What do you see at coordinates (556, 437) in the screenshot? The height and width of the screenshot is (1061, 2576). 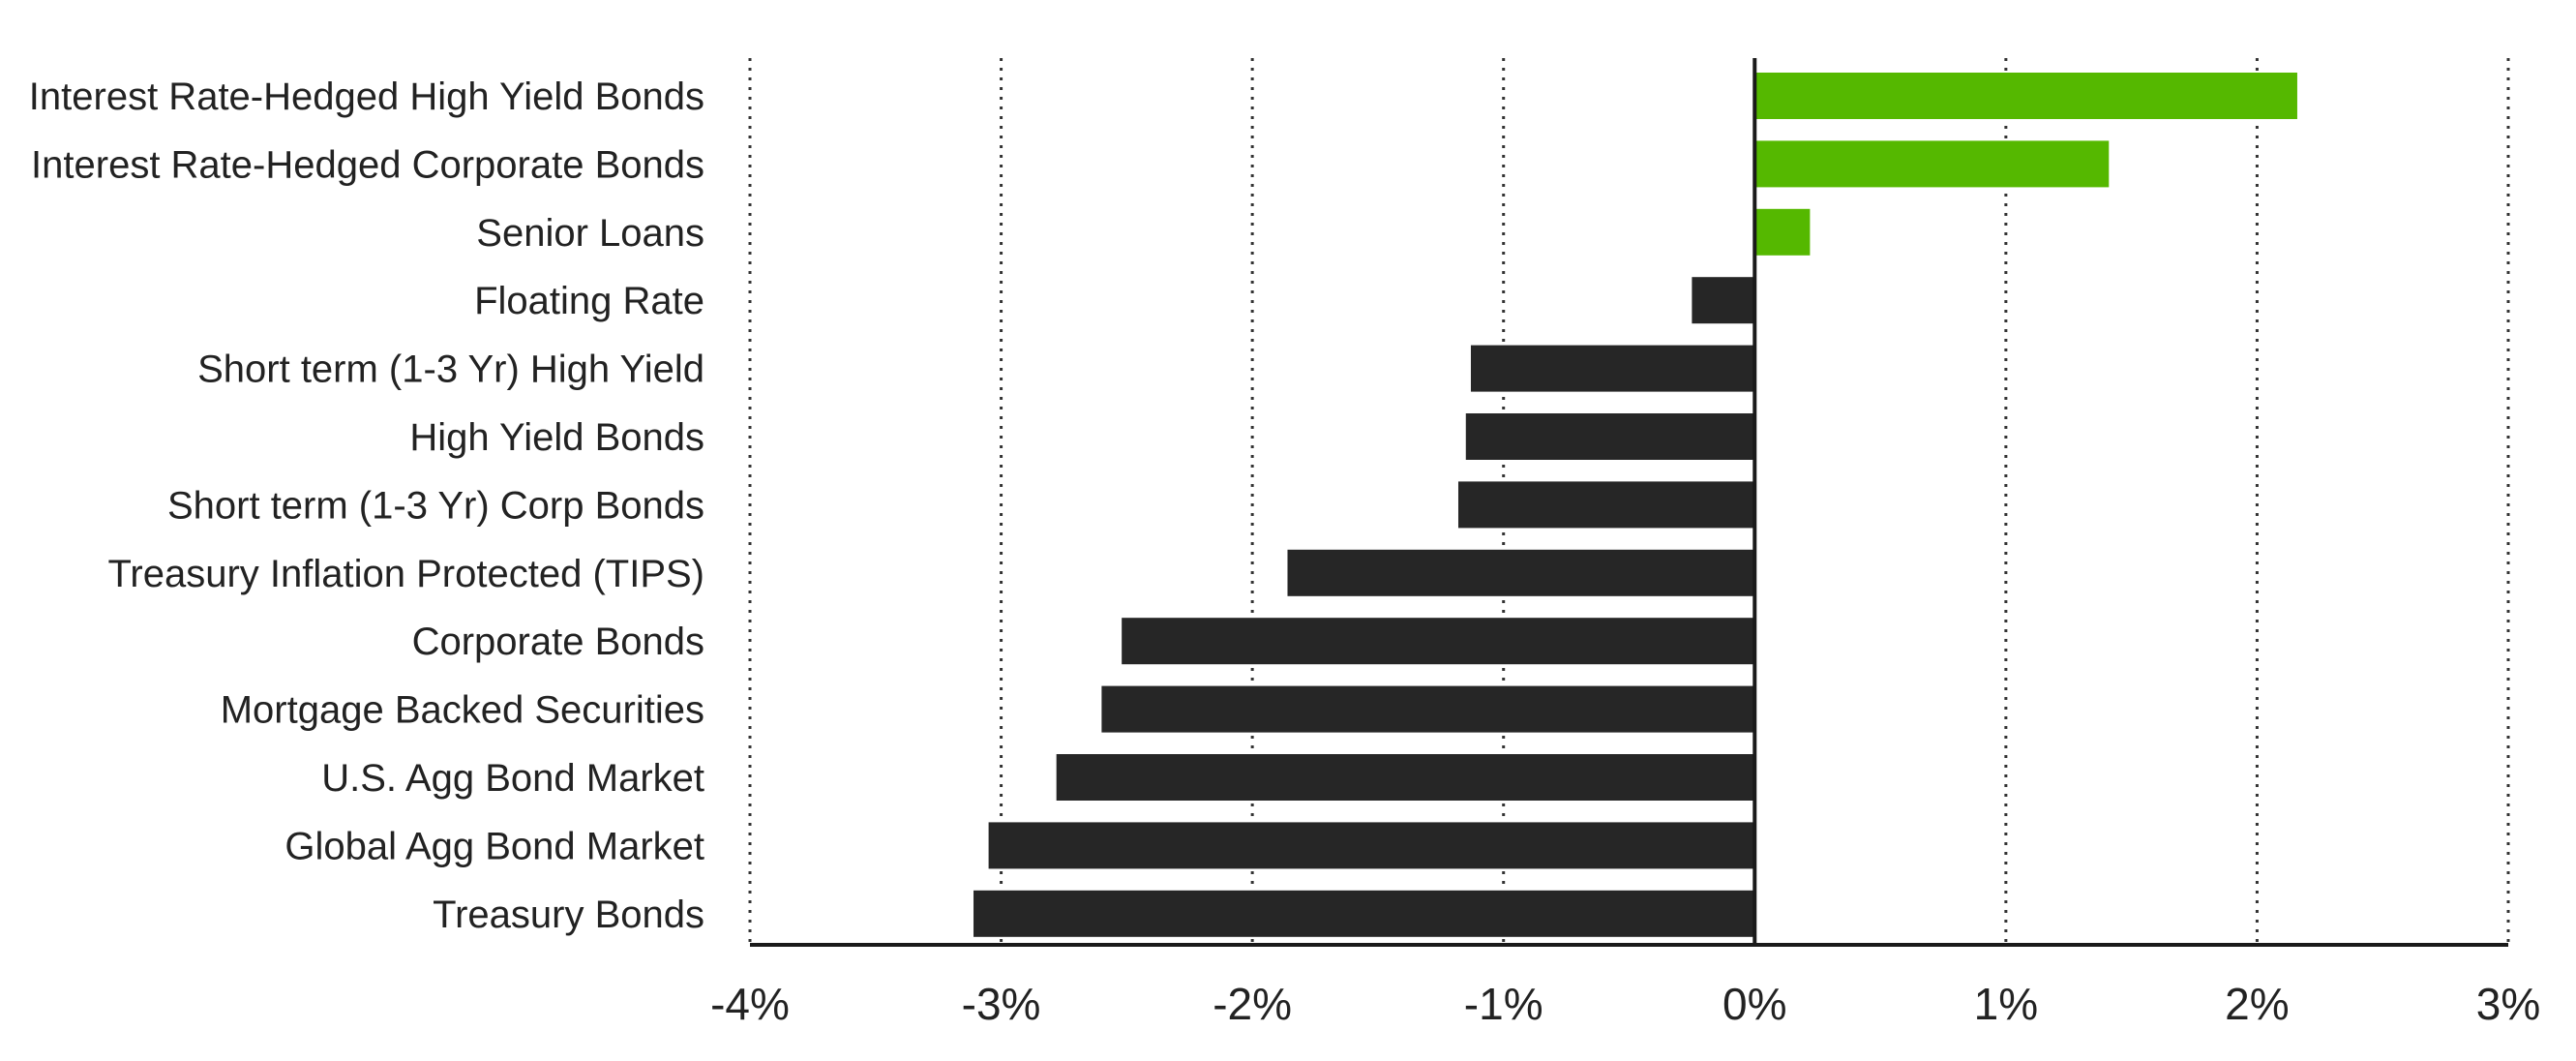 I see `category-label: High Yield Bonds` at bounding box center [556, 437].